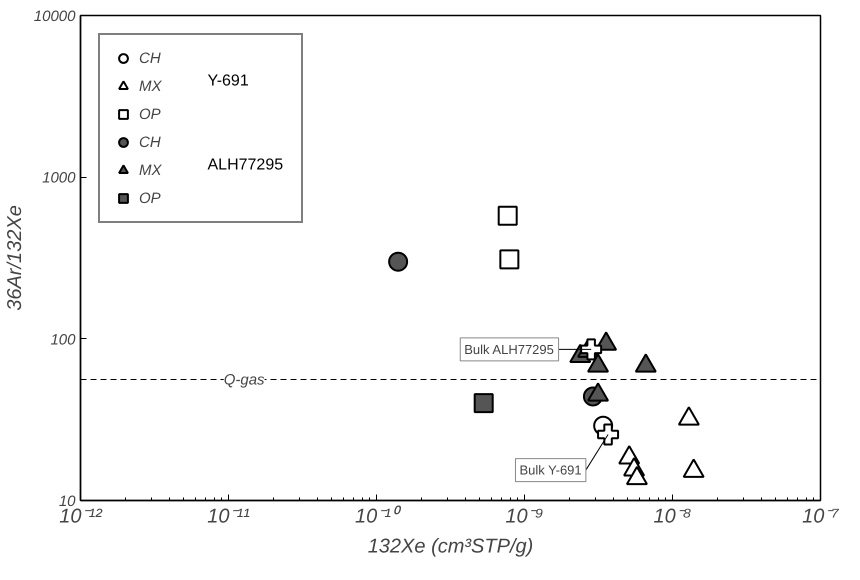 Image resolution: width=860 pixels, height=580 pixels. I want to click on y-axis-title: 36Ar/132Xe, so click(15, 258).